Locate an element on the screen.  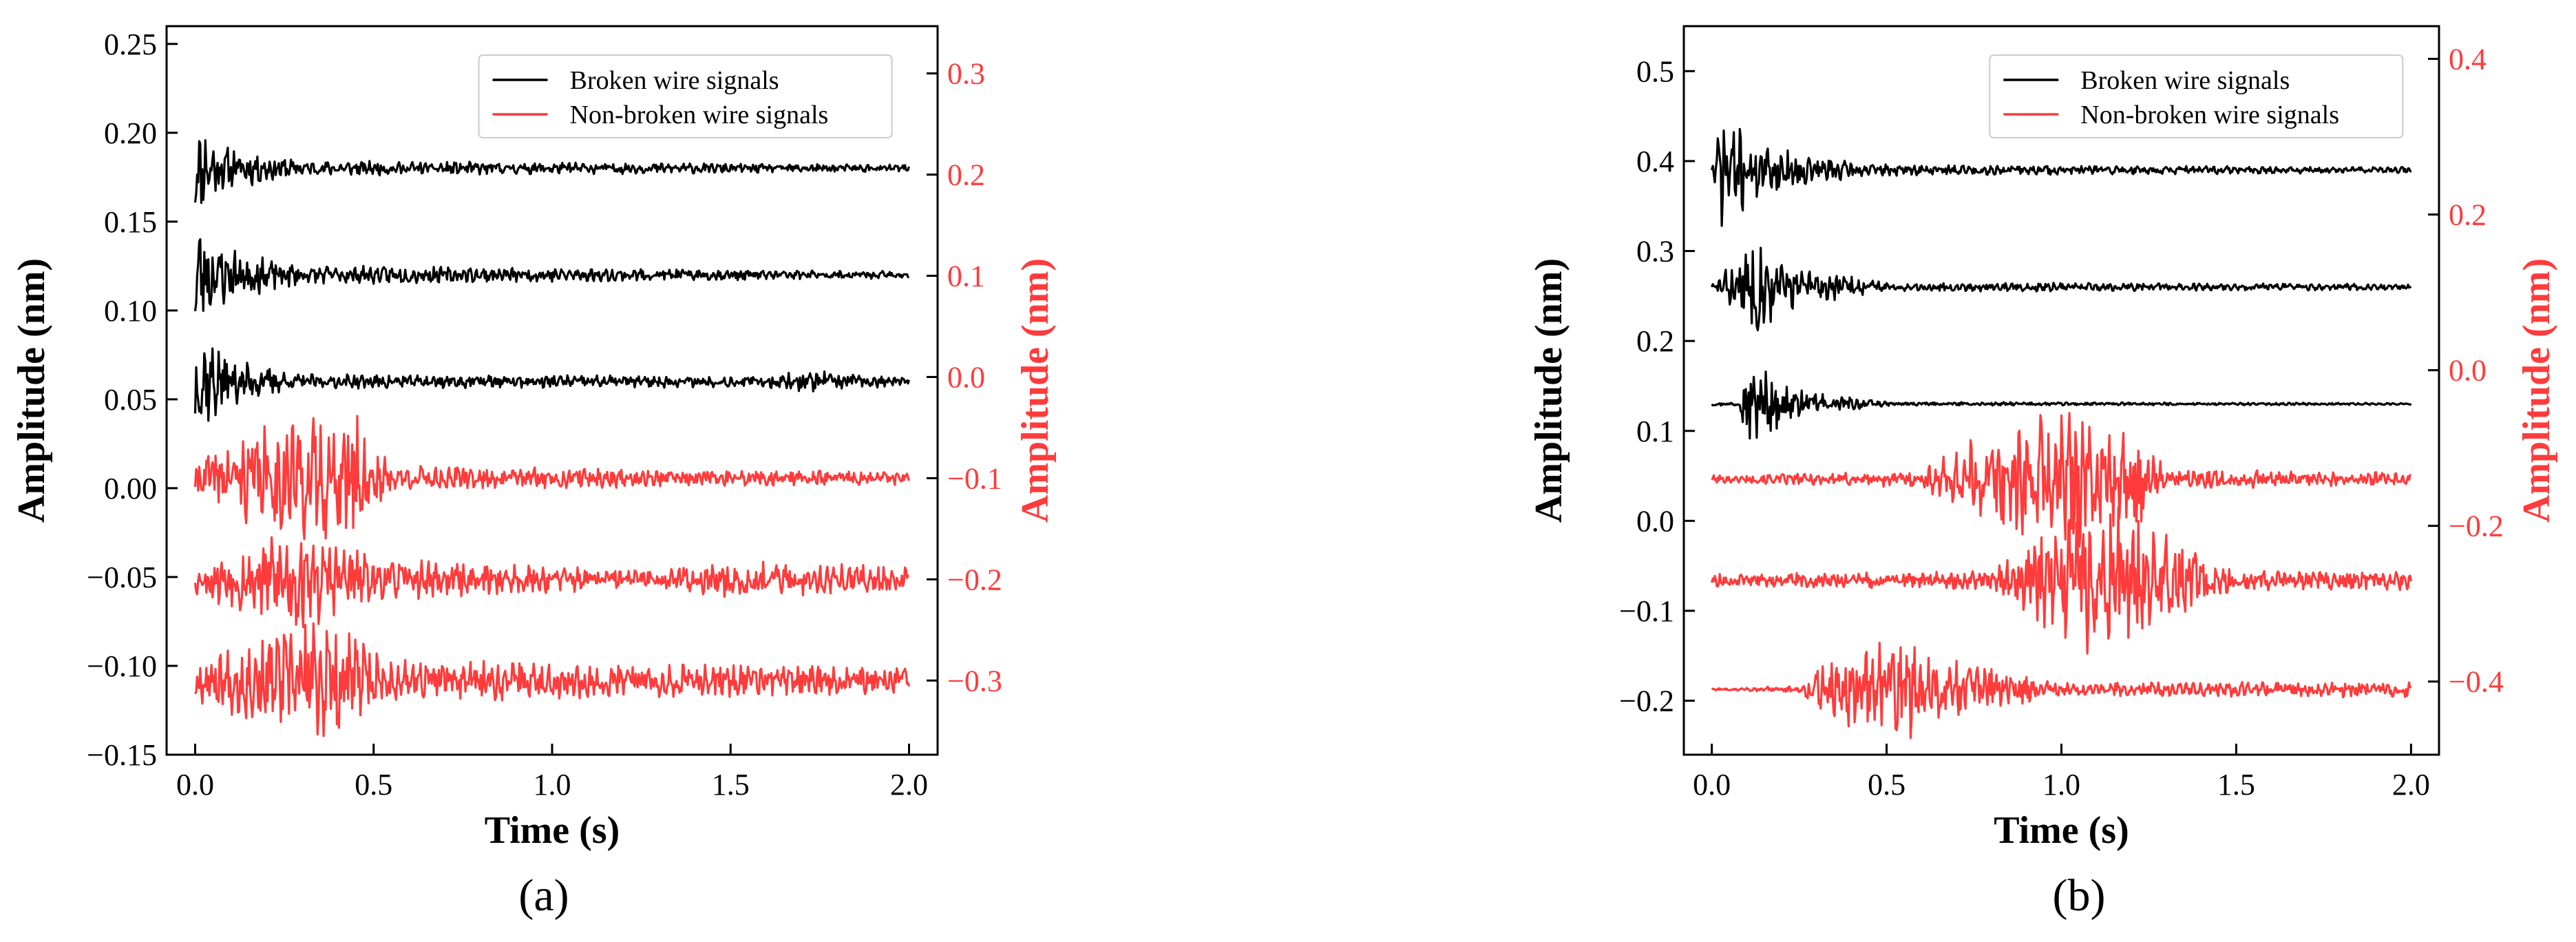
y-tick-label: 0.5 is located at coordinates (1655, 71).